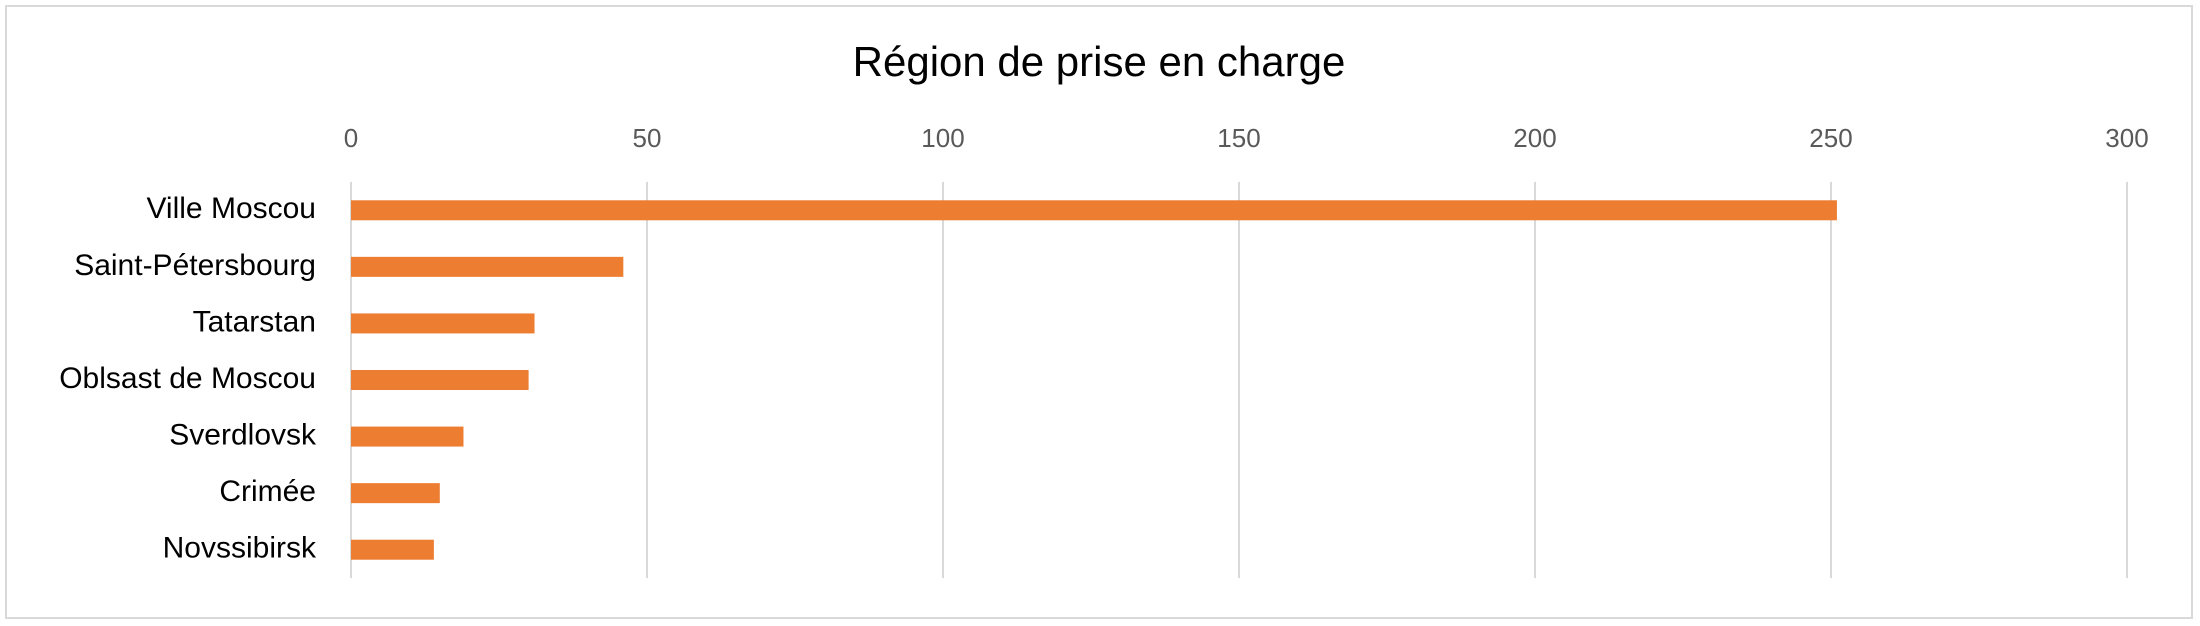  I want to click on x-tick-label: 150, so click(1238, 138).